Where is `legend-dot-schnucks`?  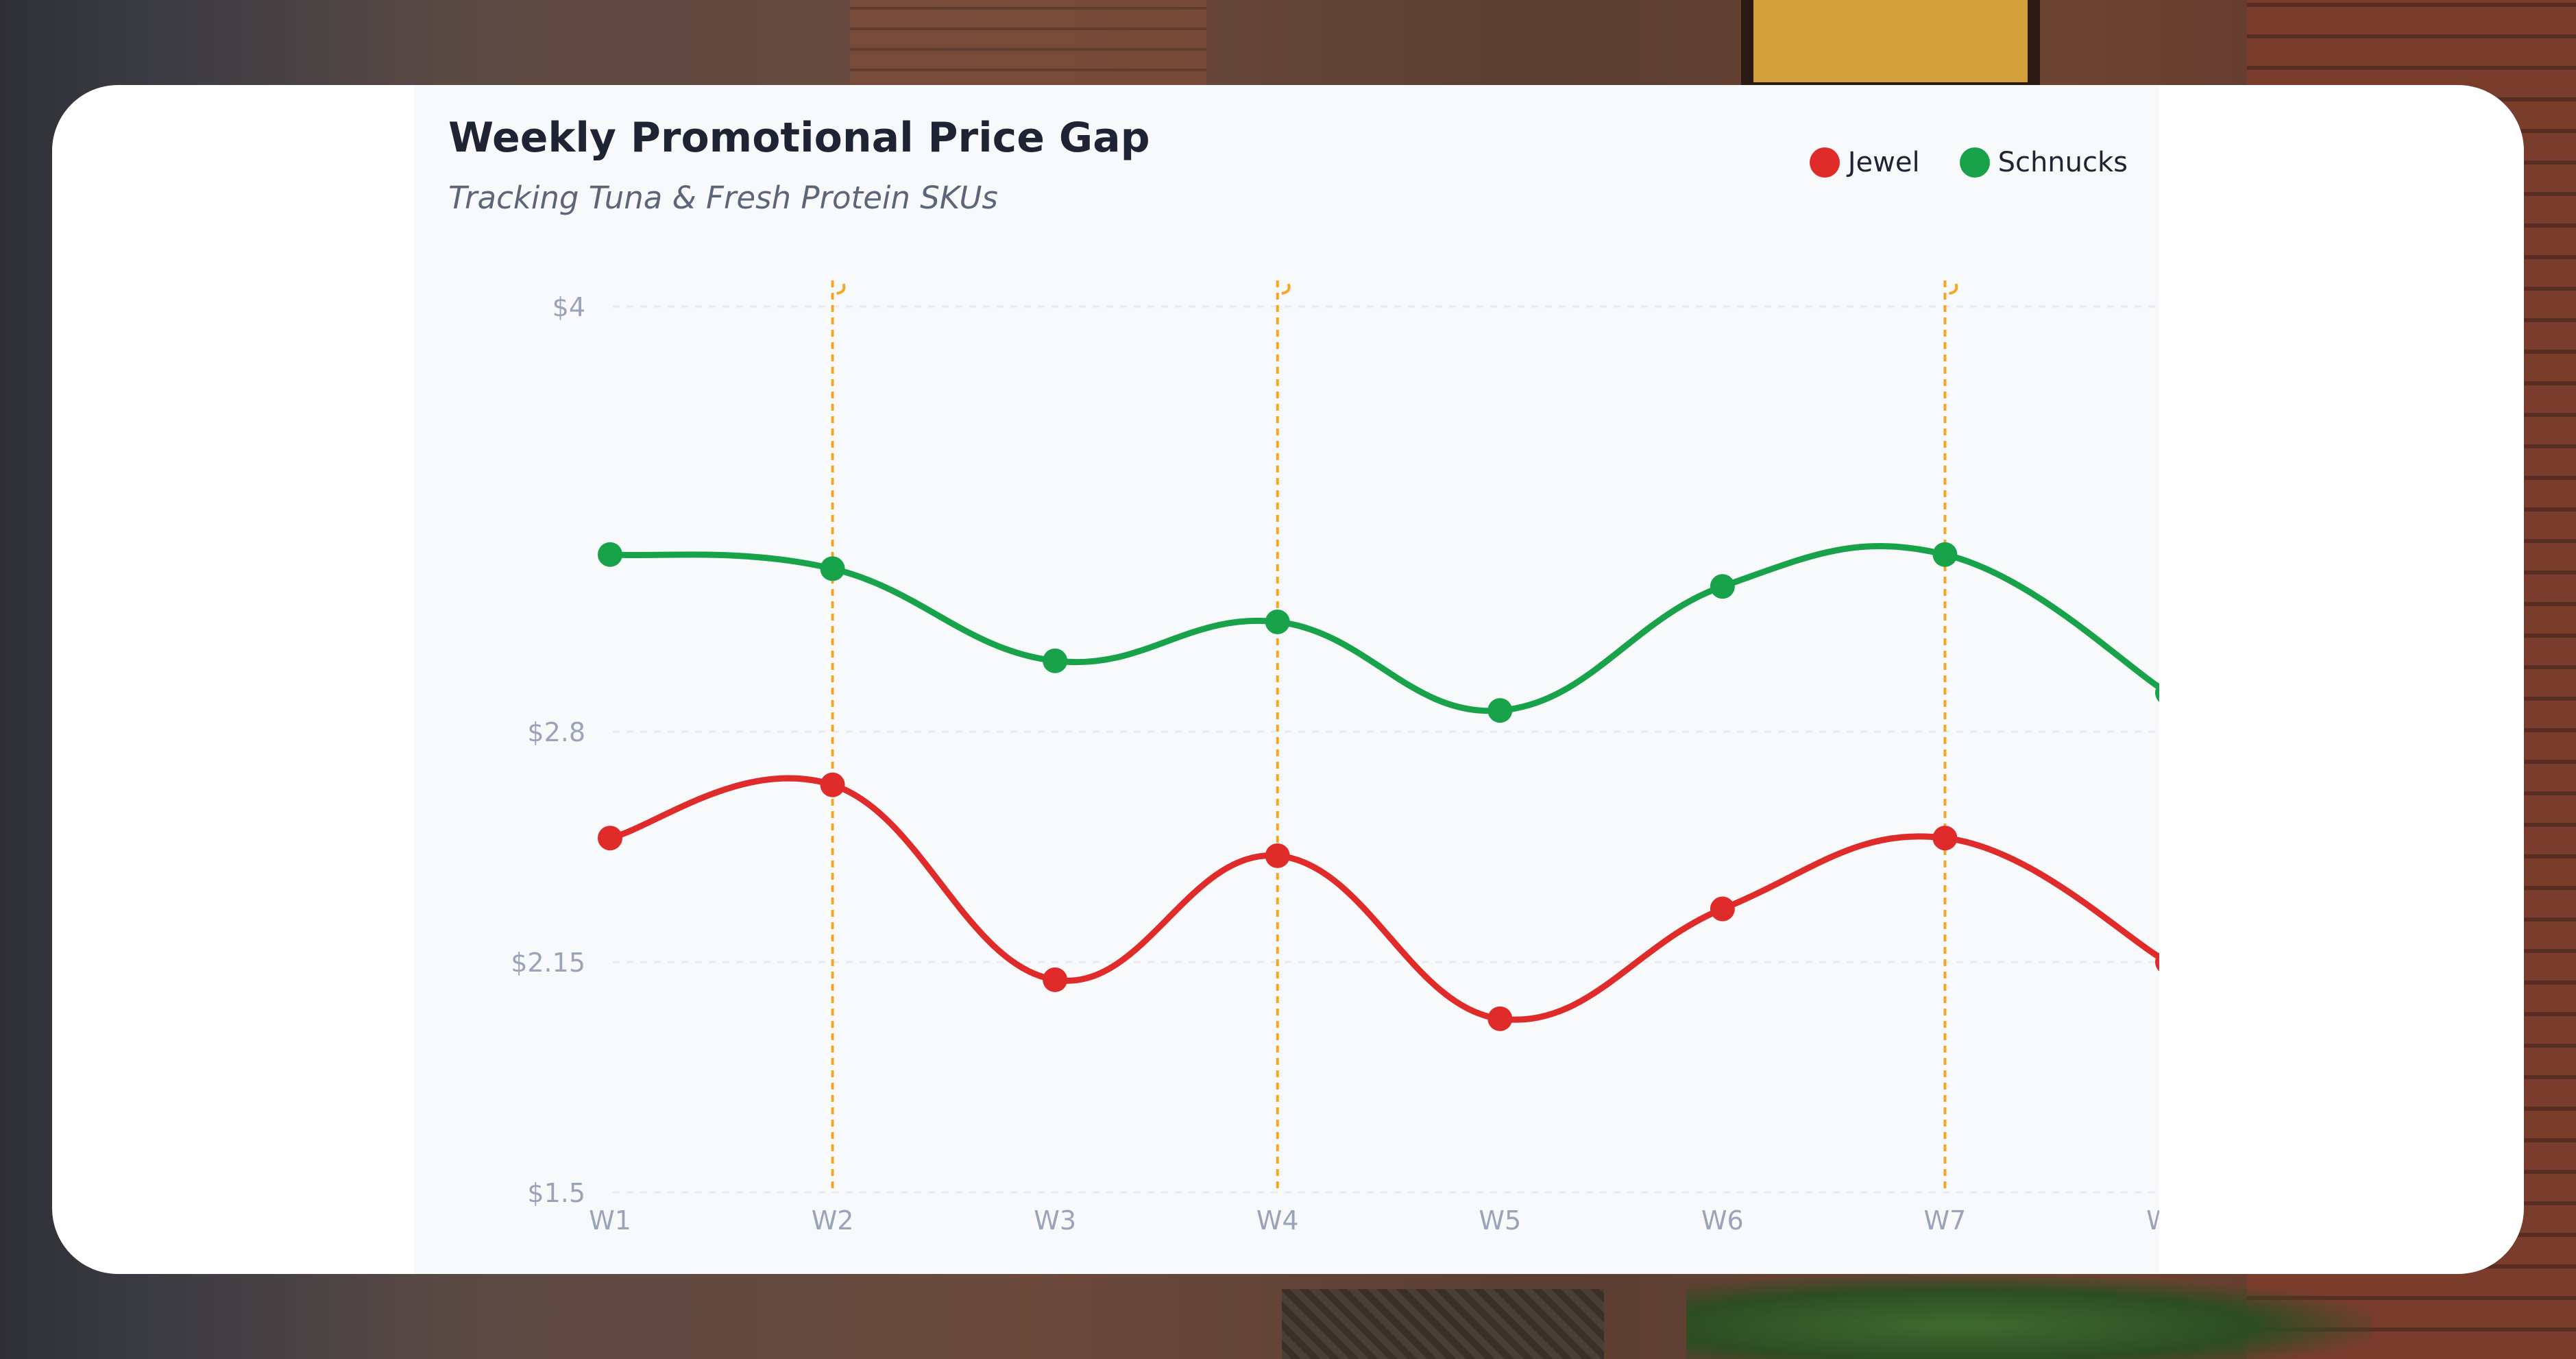
legend-dot-schnucks is located at coordinates (1974, 162).